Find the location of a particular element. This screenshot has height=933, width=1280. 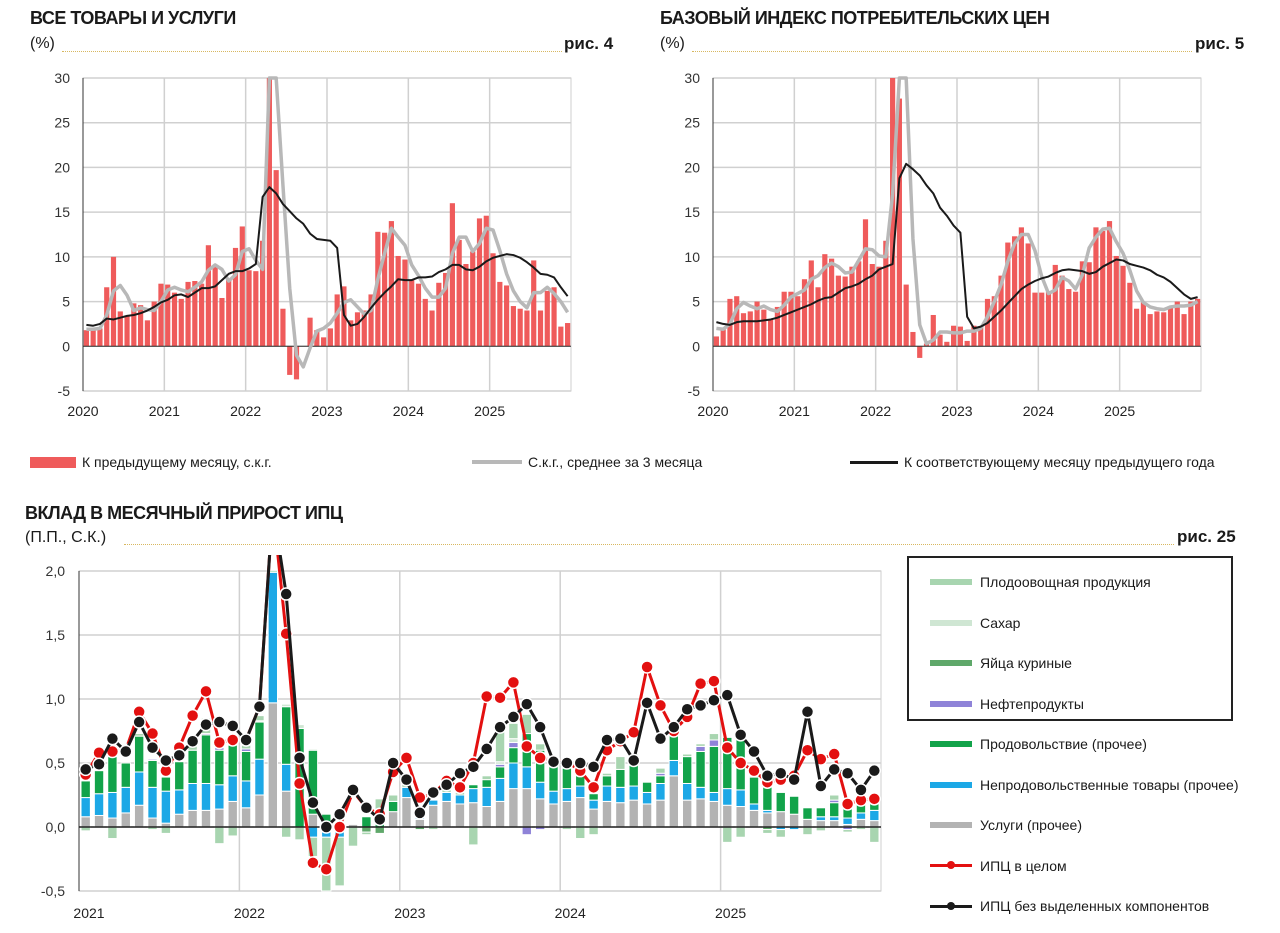

legend-label: Нефтепродукты is located at coordinates (1032, 703).